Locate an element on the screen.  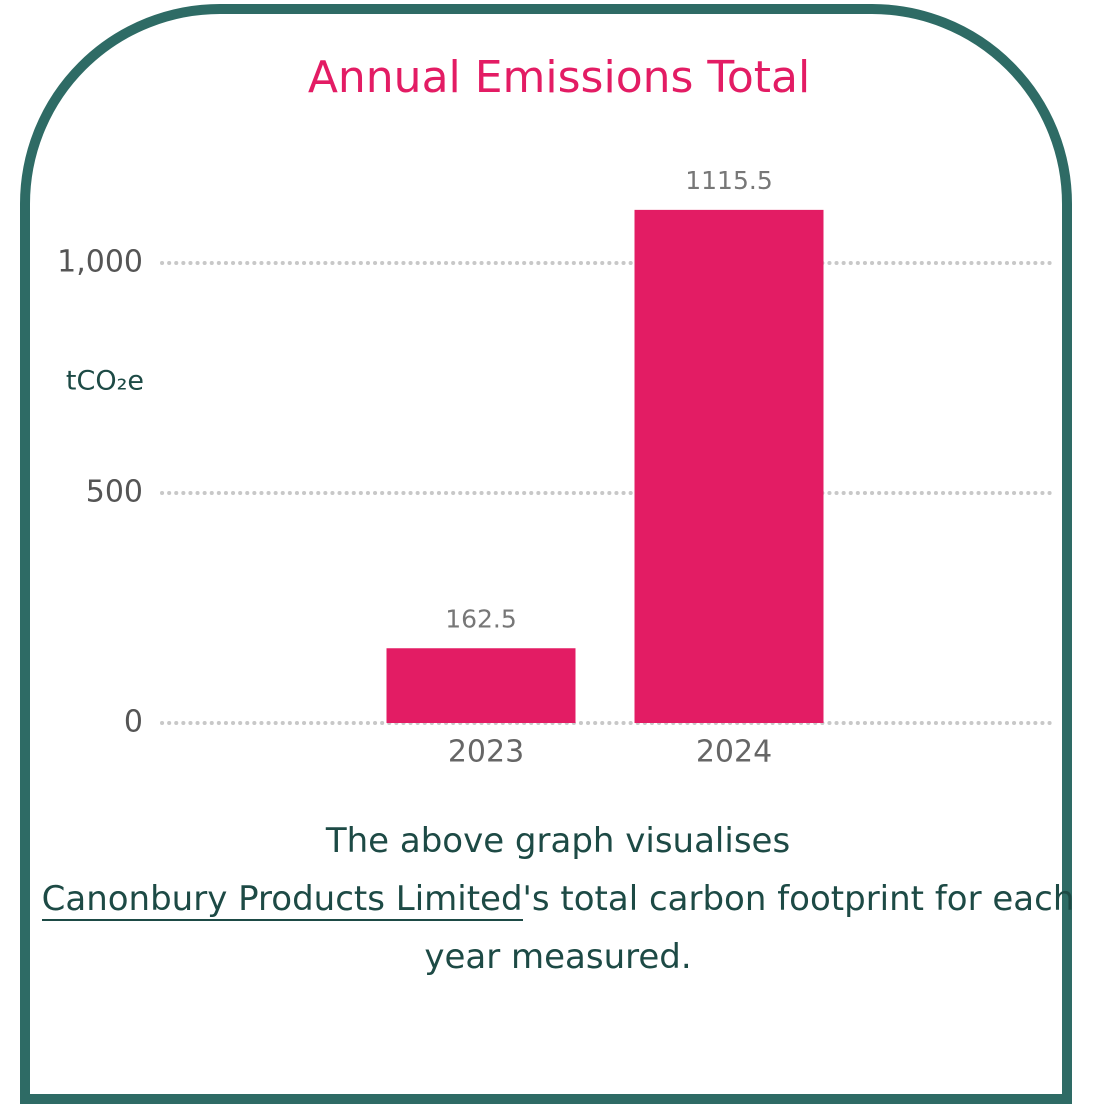
data-label: 1115.5 is located at coordinates (728, 180).